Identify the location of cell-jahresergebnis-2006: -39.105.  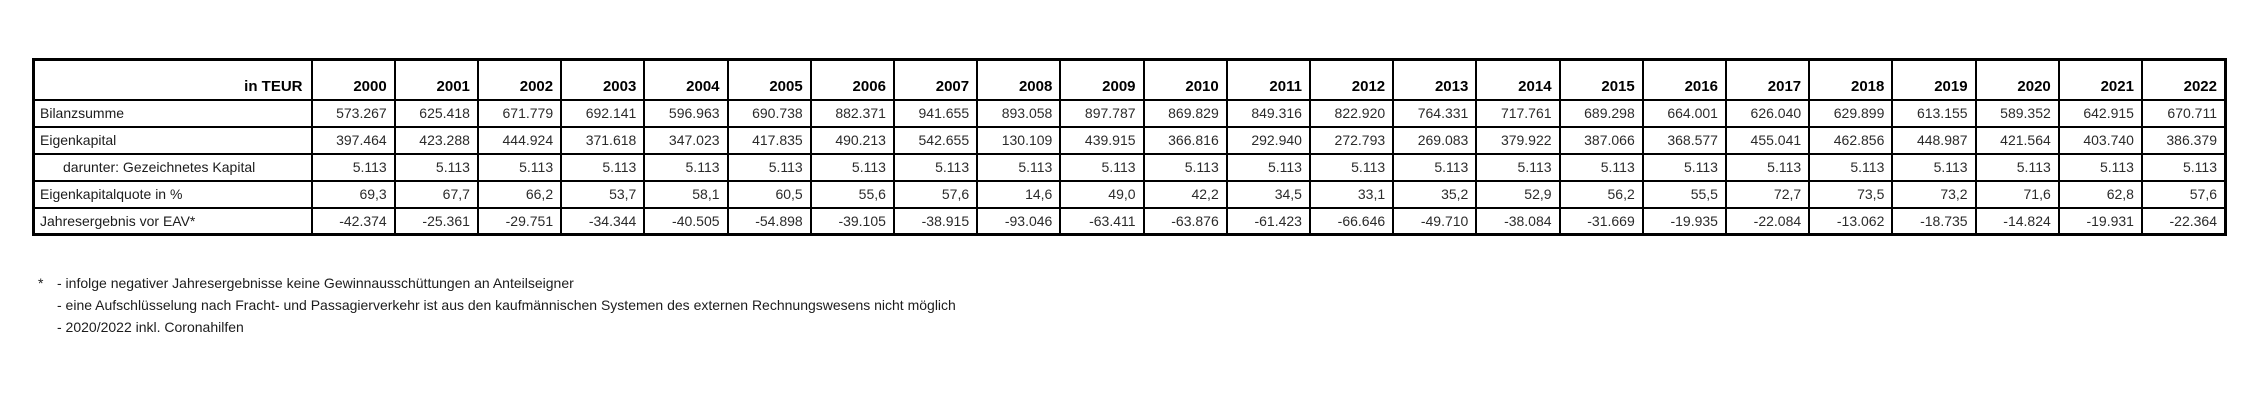
(852, 221).